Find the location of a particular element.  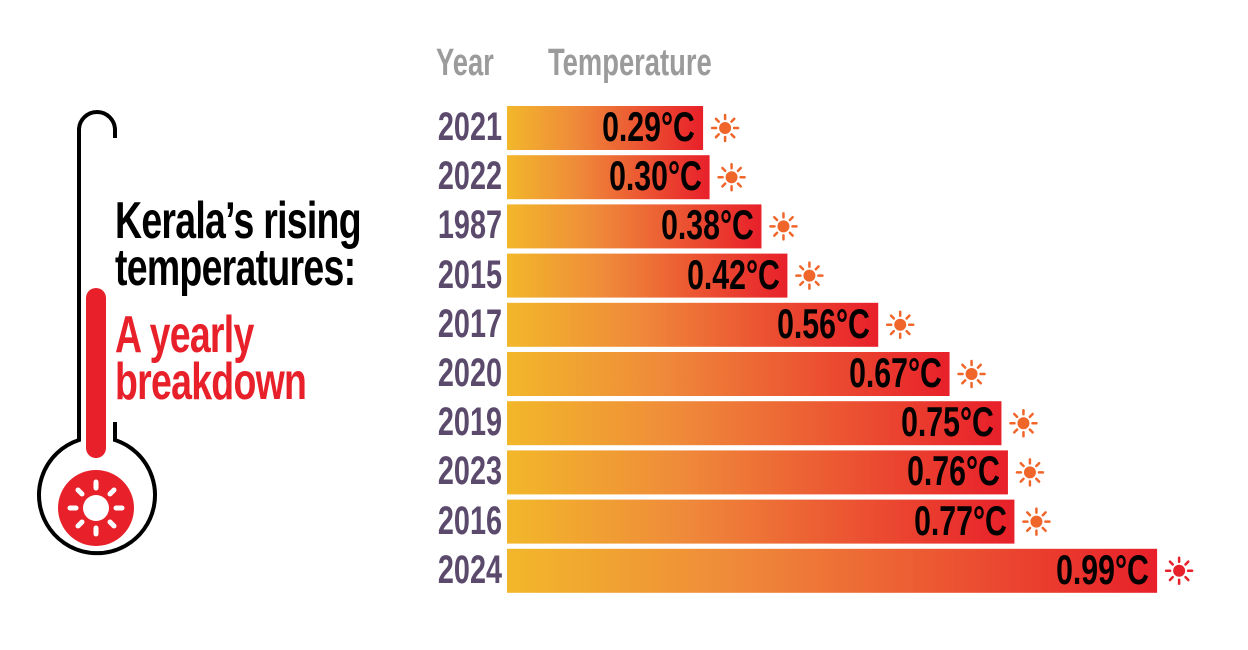

bar-2016 is located at coordinates (761, 521).